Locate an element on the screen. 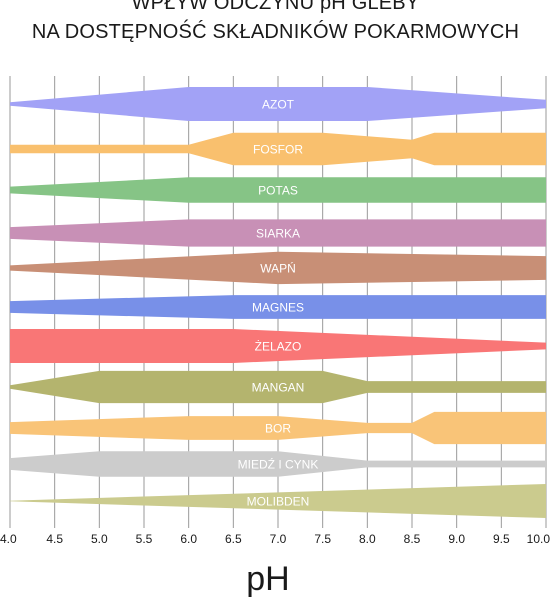 The width and height of the screenshot is (551, 600). band-label: ŻELAZO is located at coordinates (278, 347).